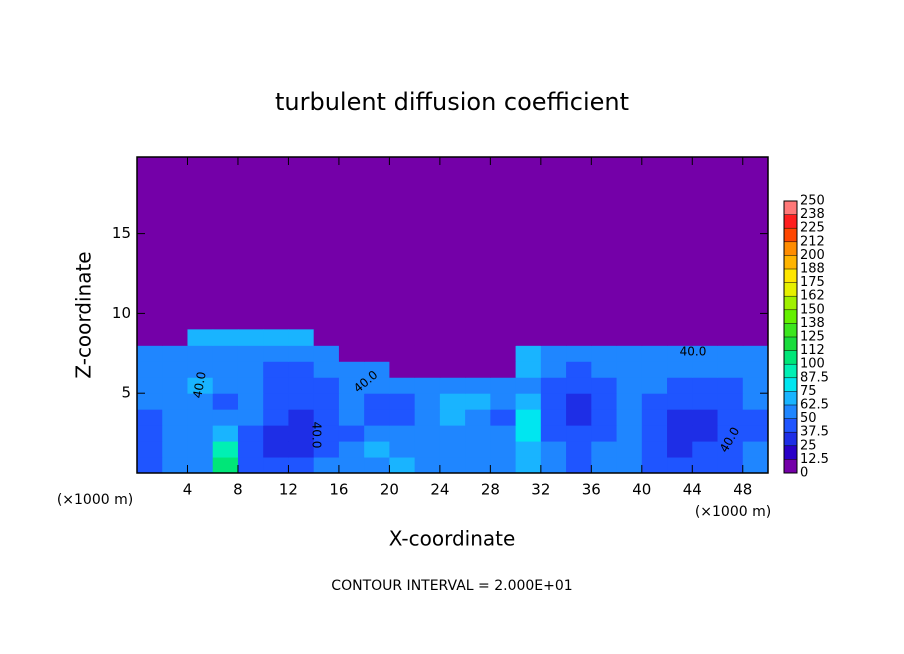 The image size is (904, 654). I want to click on x-unit: (×1000 m), so click(733, 512).